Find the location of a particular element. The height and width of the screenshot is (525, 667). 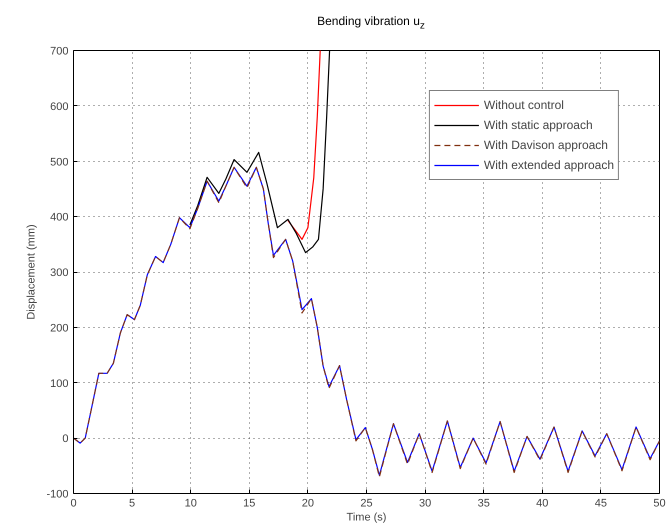

x-axis-title: Time (s) is located at coordinates (366, 518).